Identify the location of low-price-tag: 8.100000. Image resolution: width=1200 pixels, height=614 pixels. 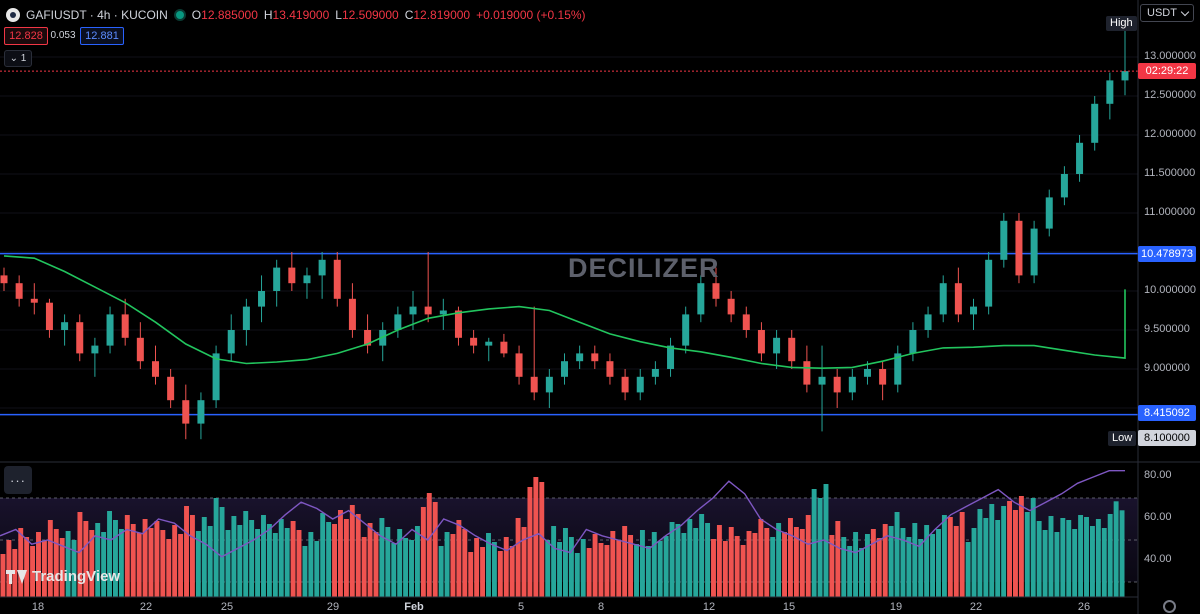
(1167, 438).